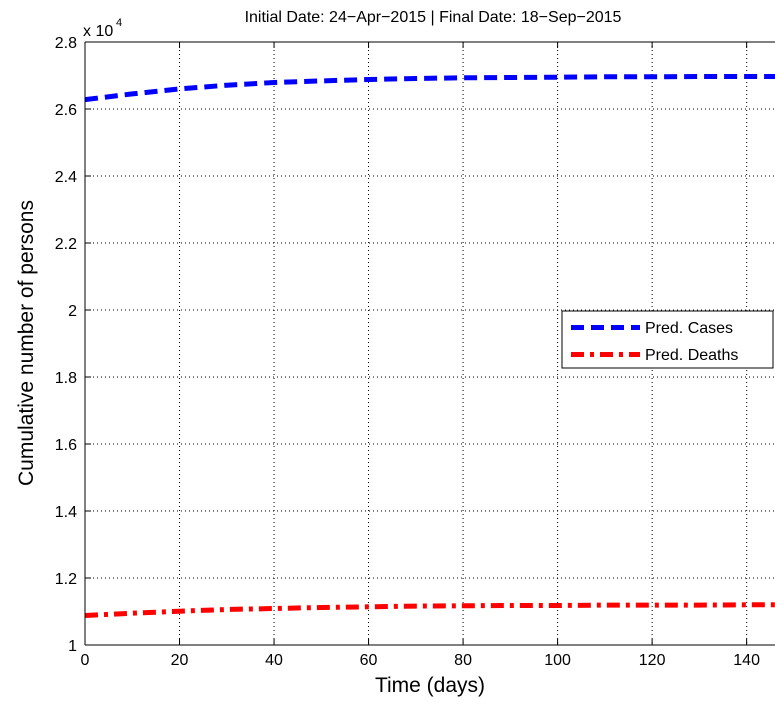 The image size is (775, 706). I want to click on x-axis-label: Time (days), so click(430, 685).